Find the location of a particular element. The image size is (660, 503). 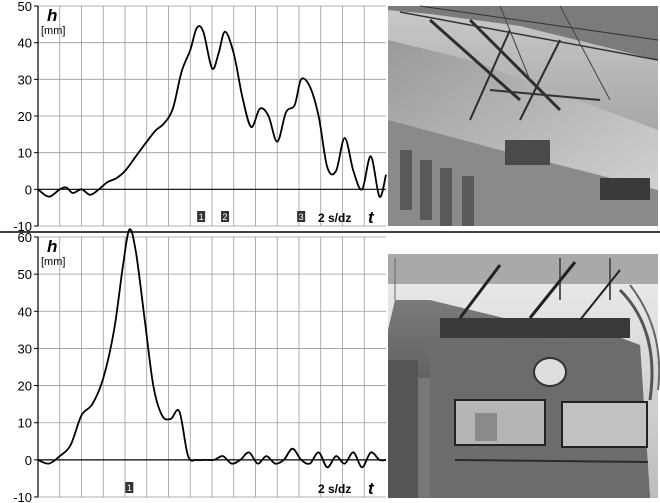

c0-ytick-label: 20 is located at coordinates (25, 116).